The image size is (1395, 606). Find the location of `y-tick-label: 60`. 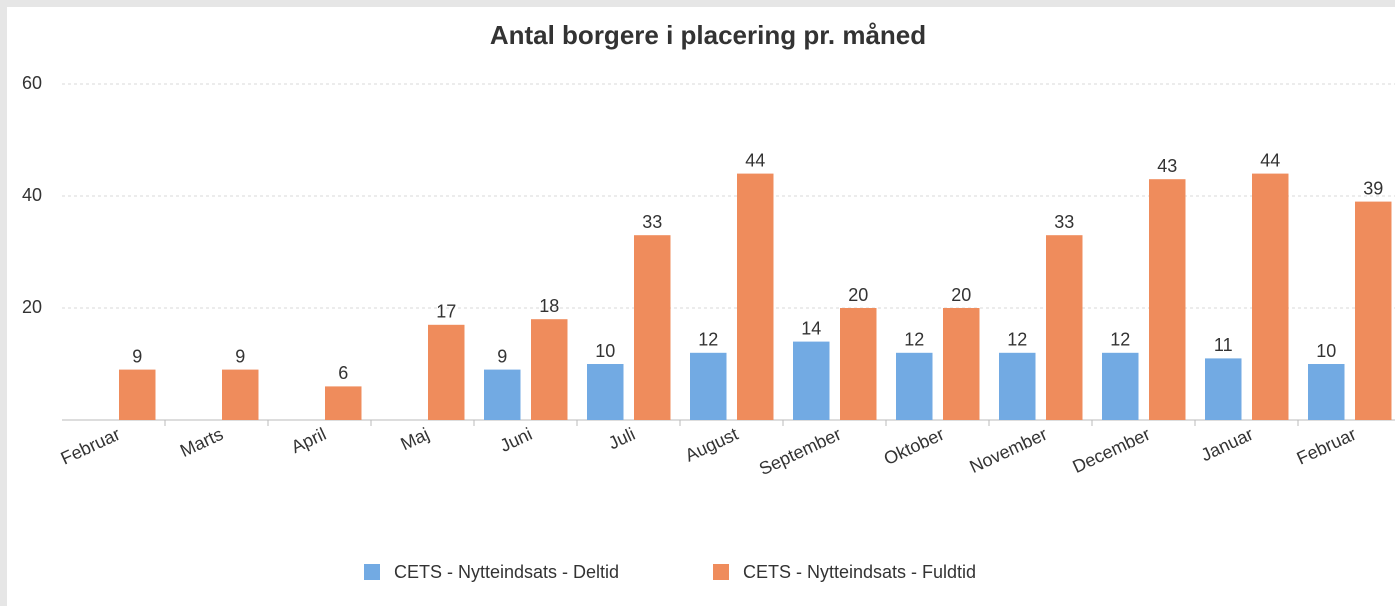

y-tick-label: 60 is located at coordinates (32, 83).